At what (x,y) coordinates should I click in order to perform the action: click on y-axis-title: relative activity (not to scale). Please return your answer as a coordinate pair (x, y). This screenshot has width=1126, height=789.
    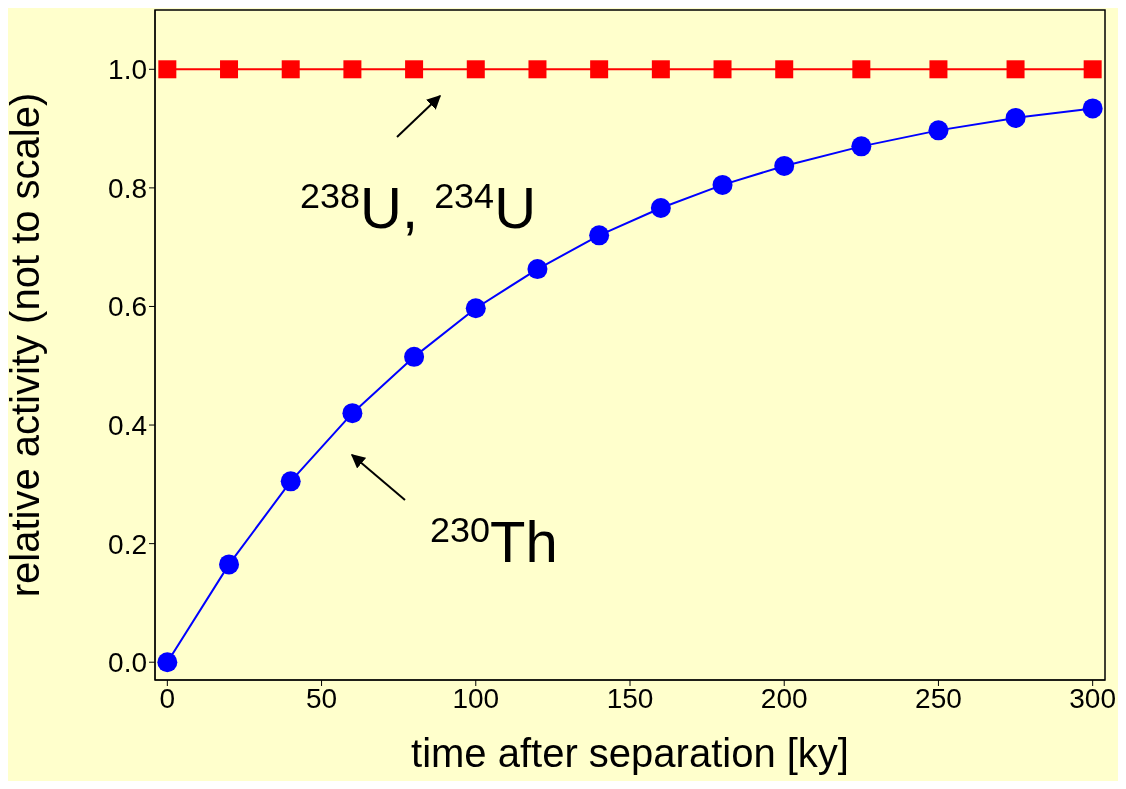
    Looking at the image, I should click on (25, 345).